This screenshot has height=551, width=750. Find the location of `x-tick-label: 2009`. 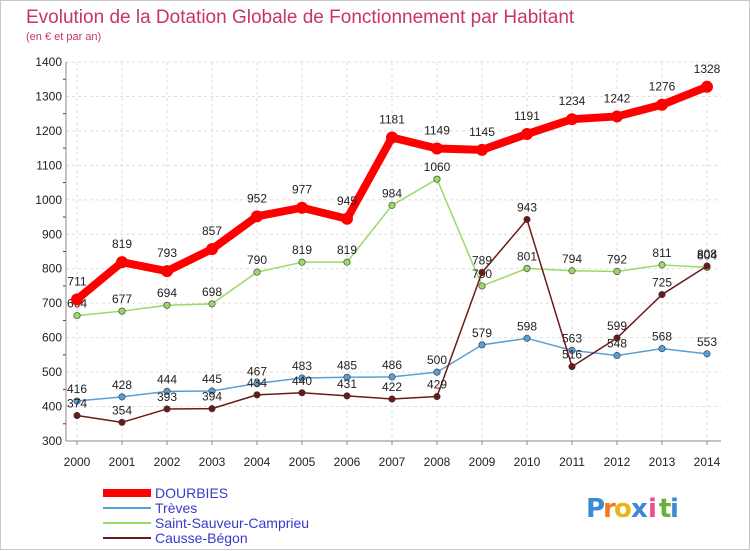

x-tick-label: 2009 is located at coordinates (482, 462).